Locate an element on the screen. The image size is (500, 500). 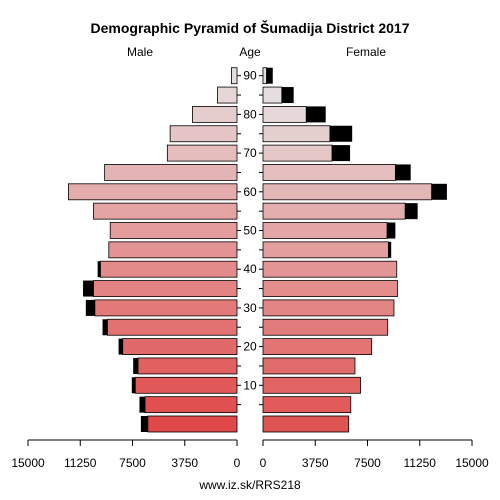
male-bar-90+ is located at coordinates (234, 76).